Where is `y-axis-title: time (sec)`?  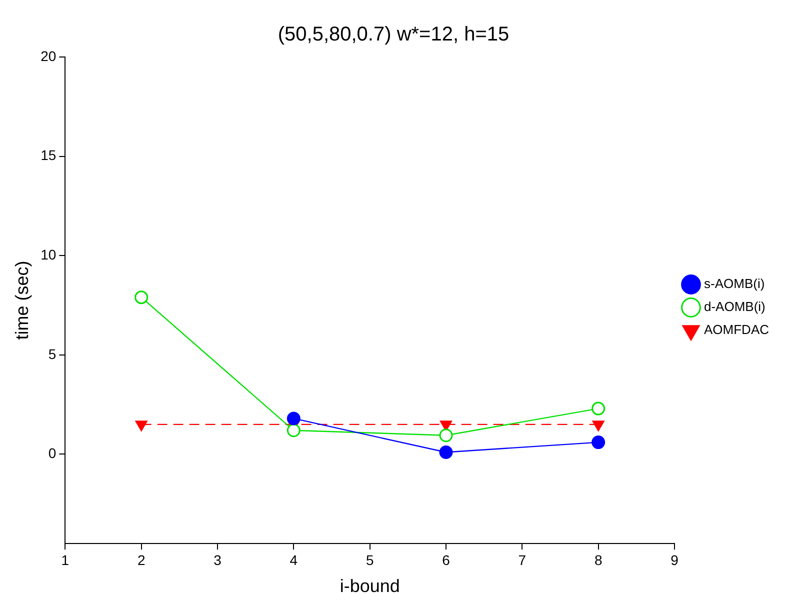 y-axis-title: time (sec) is located at coordinates (22, 300).